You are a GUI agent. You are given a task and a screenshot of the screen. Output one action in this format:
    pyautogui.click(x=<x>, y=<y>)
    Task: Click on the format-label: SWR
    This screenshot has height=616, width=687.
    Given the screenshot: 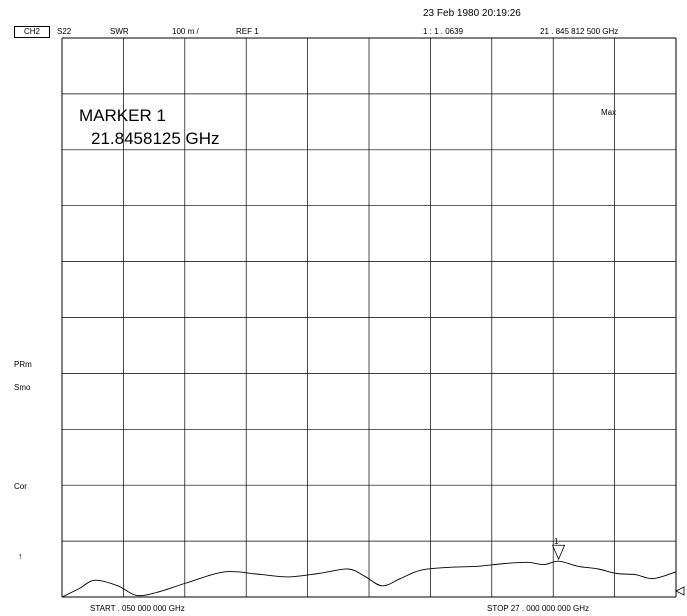 What is the action you would take?
    pyautogui.click(x=119, y=31)
    